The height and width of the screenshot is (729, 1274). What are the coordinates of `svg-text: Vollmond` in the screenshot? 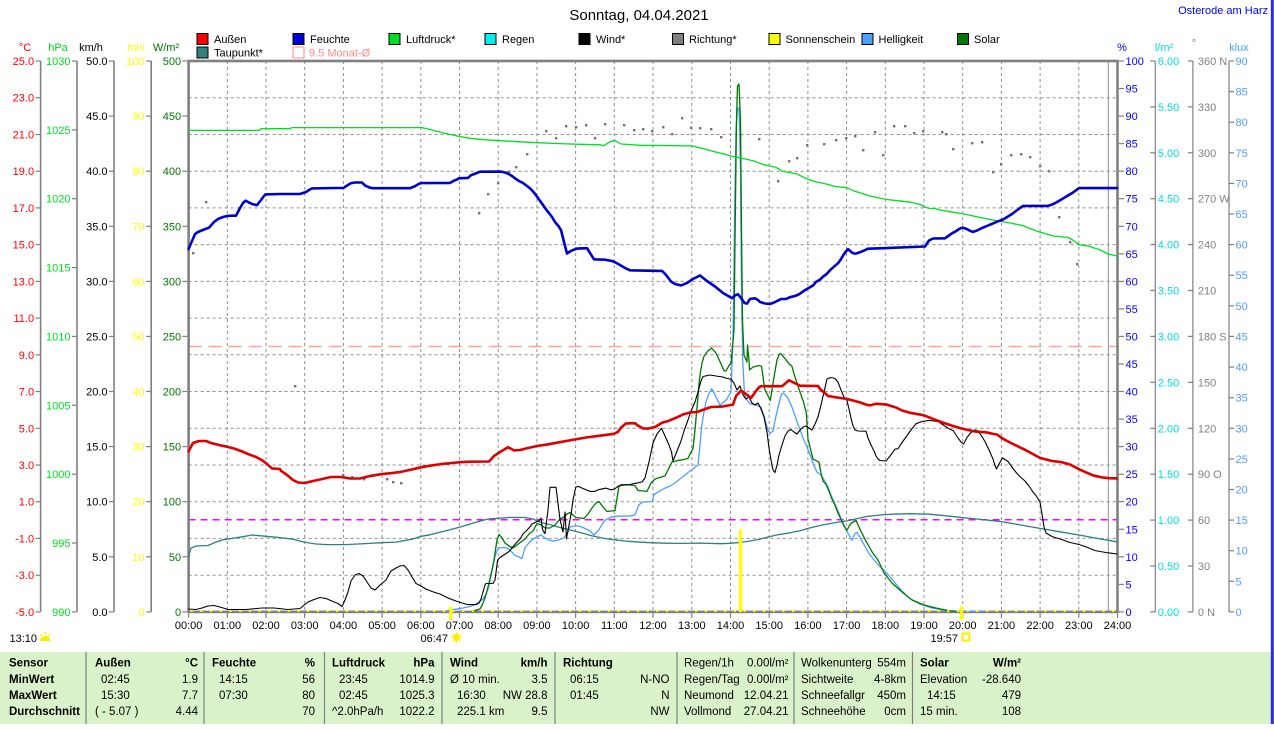 It's located at (707, 712).